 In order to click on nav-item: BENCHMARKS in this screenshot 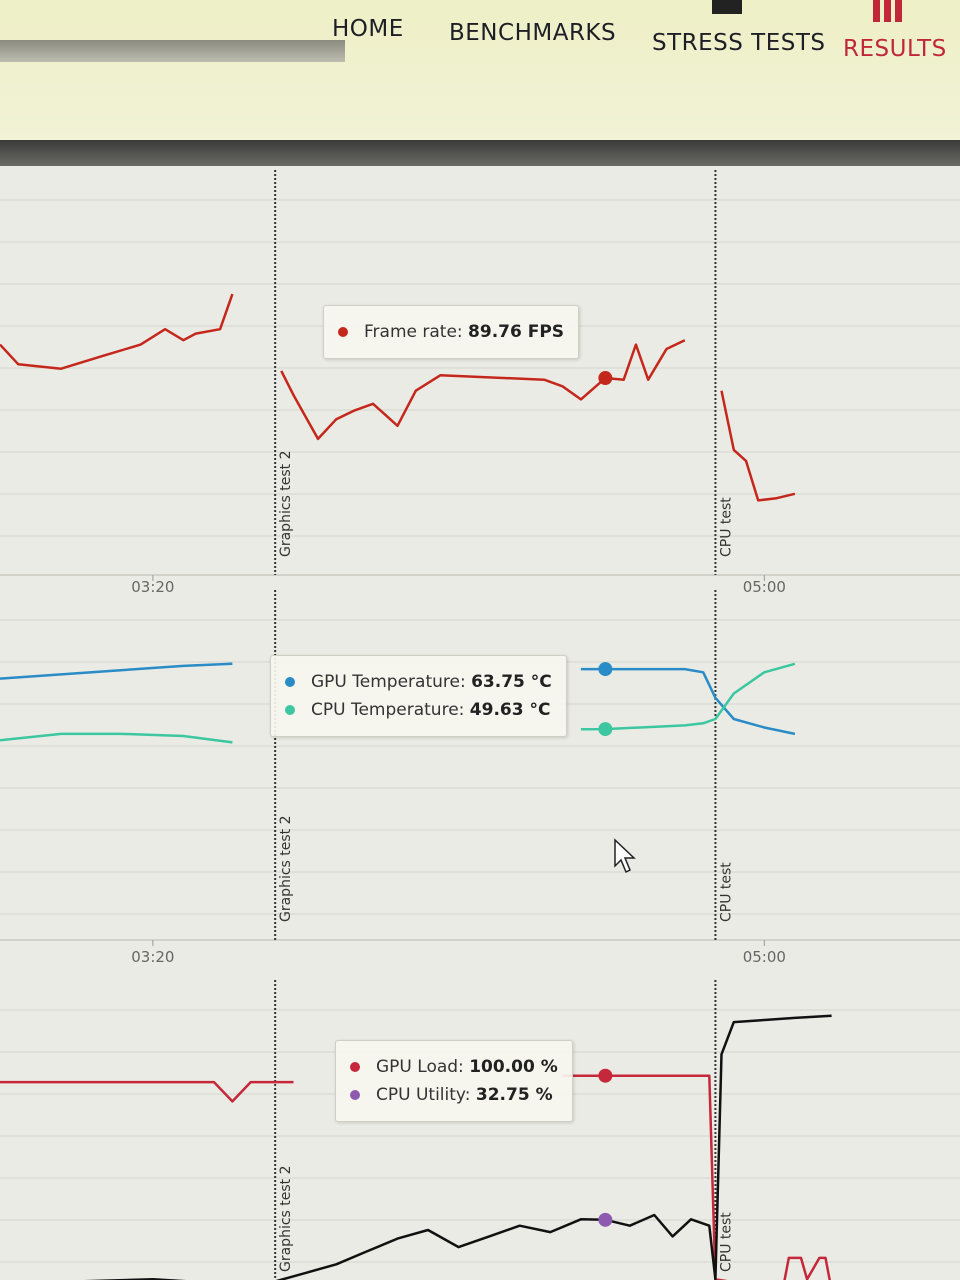, I will do `click(533, 33)`.